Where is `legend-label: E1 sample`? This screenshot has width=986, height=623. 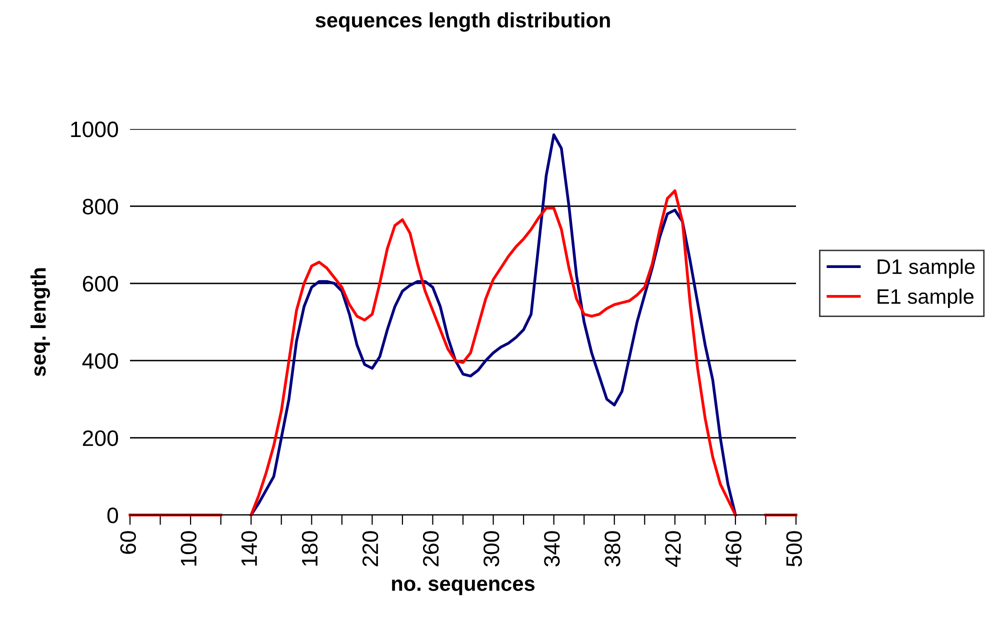
legend-label: E1 sample is located at coordinates (926, 298).